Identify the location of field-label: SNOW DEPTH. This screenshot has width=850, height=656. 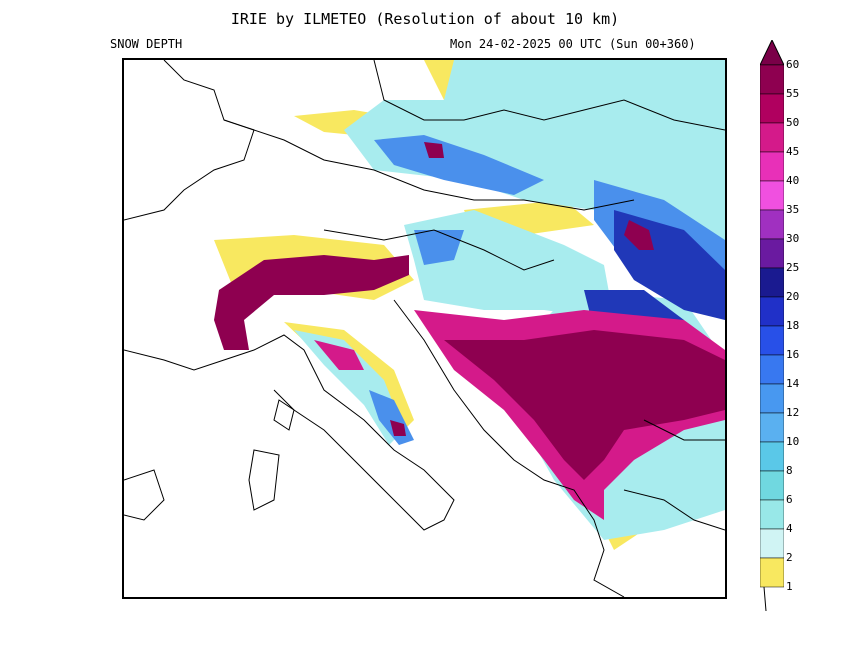
(146, 44).